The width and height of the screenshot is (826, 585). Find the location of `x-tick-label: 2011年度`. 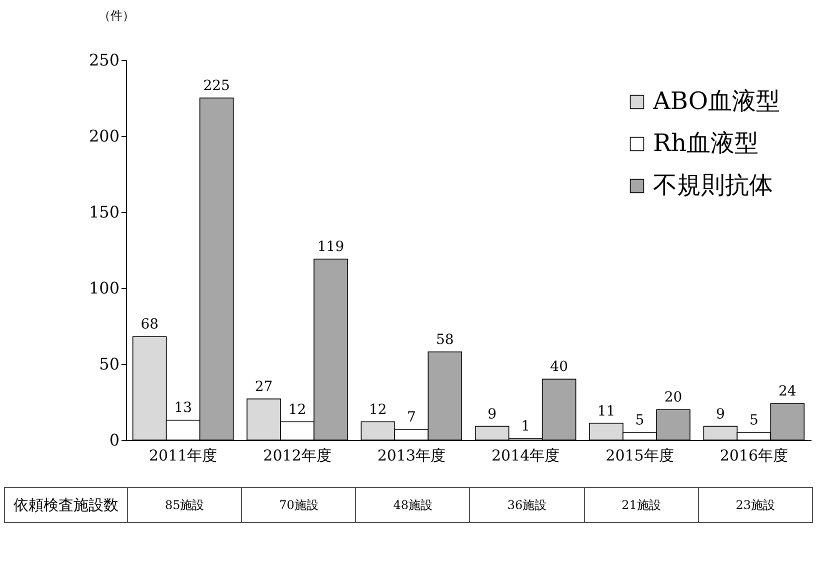

x-tick-label: 2011年度 is located at coordinates (183, 455).